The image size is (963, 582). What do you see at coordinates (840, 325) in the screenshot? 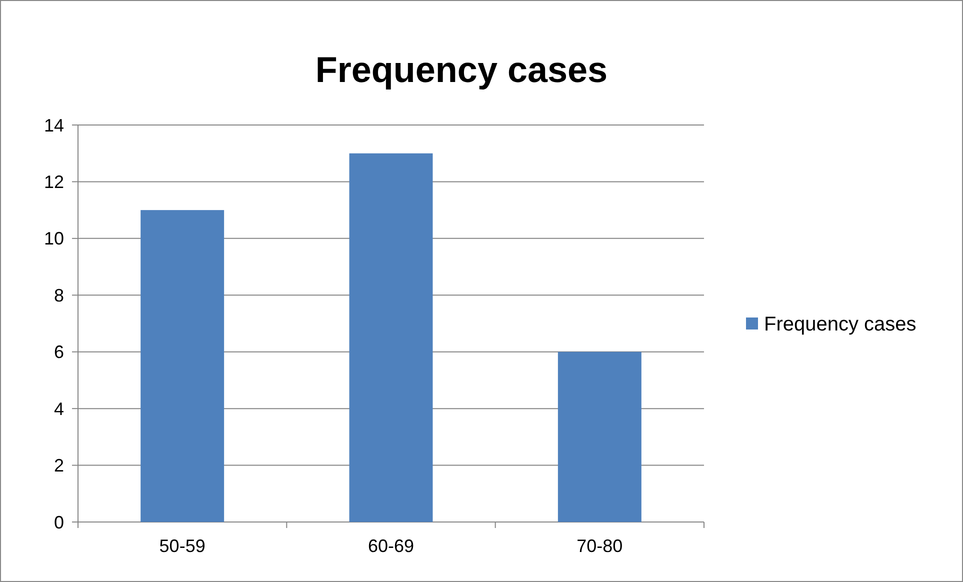
I see `legend-label: Frequency cases` at bounding box center [840, 325].